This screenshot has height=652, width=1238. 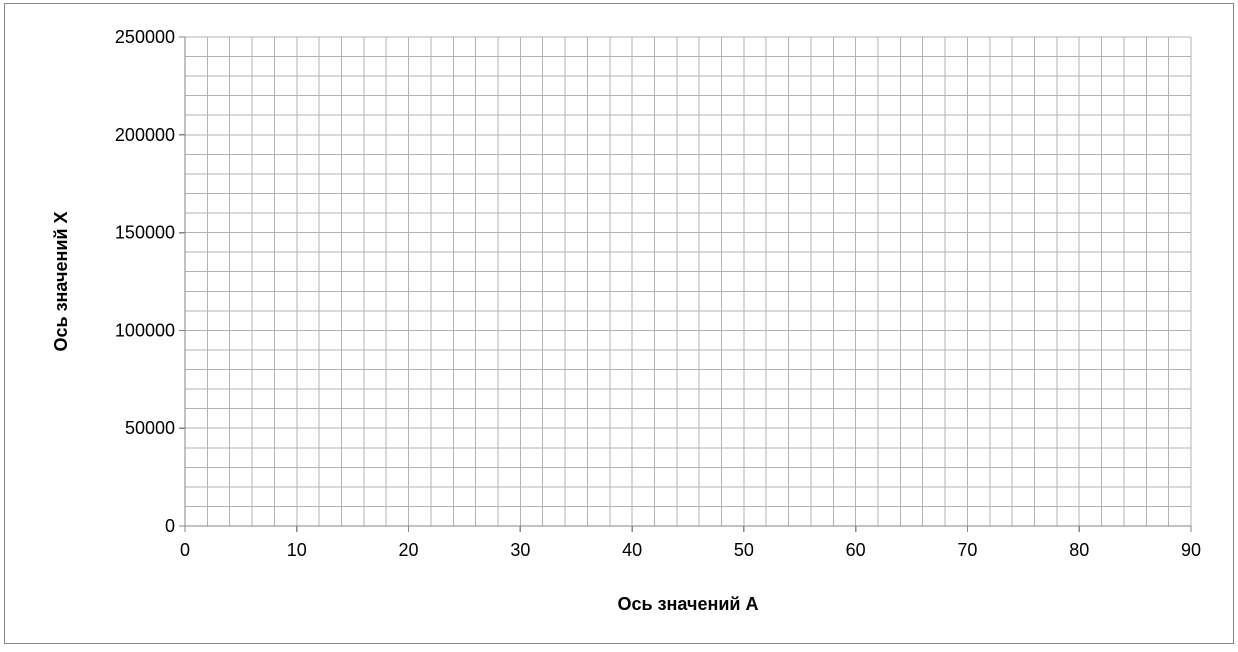 I want to click on x-tick-label: 10, so click(x=297, y=550).